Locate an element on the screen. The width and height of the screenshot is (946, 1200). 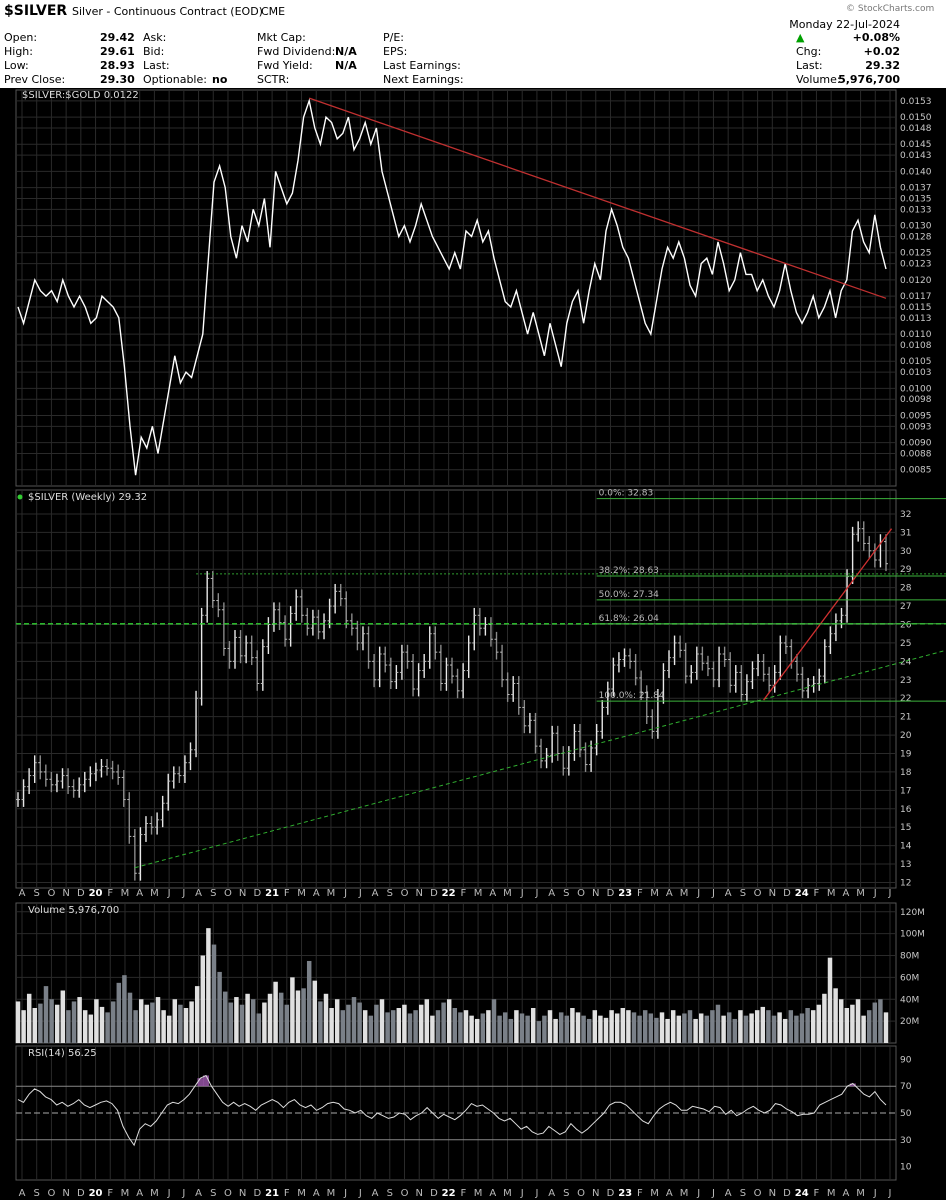
col2-label-0: Ask: is located at coordinates (155, 37).